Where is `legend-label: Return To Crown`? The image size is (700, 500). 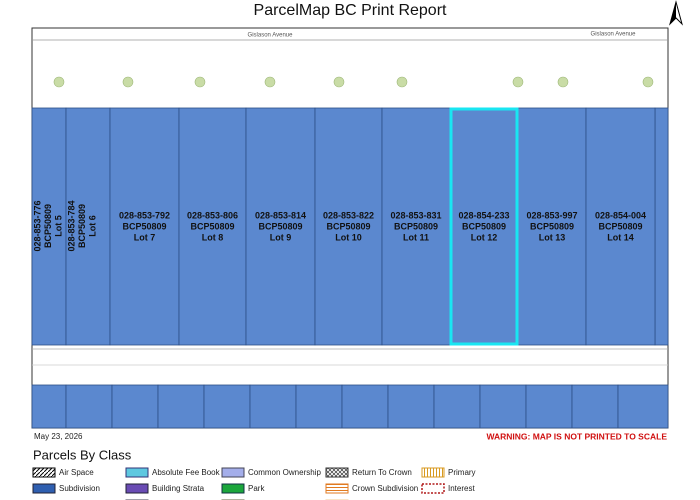 legend-label: Return To Crown is located at coordinates (382, 472).